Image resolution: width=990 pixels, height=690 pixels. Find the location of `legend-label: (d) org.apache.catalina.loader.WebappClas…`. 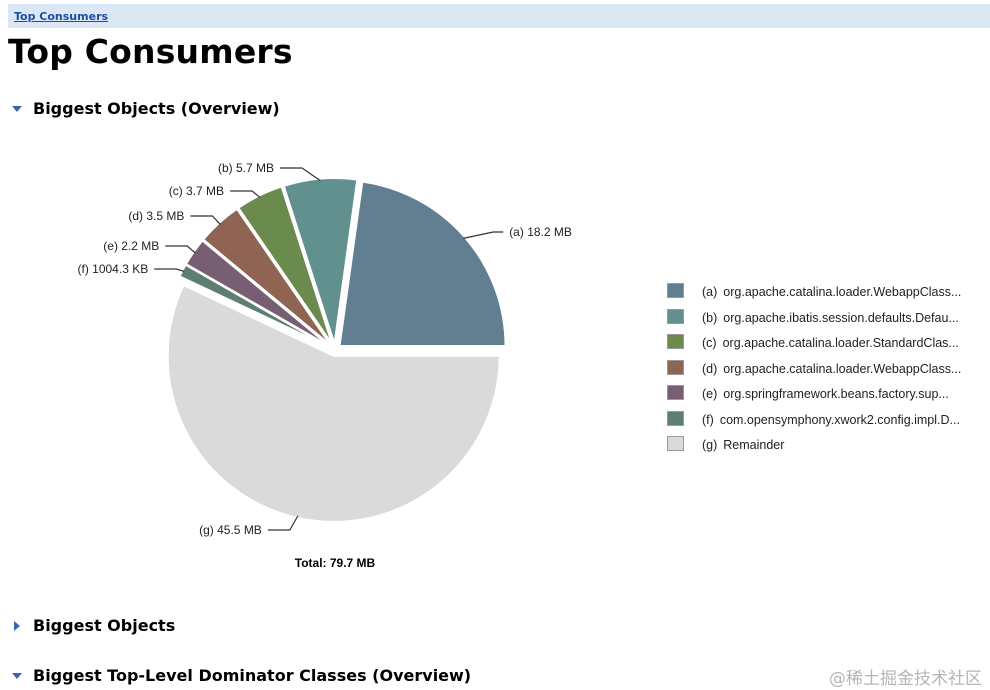

legend-label: (d) org.apache.catalina.loader.WebappClas… is located at coordinates (832, 368).